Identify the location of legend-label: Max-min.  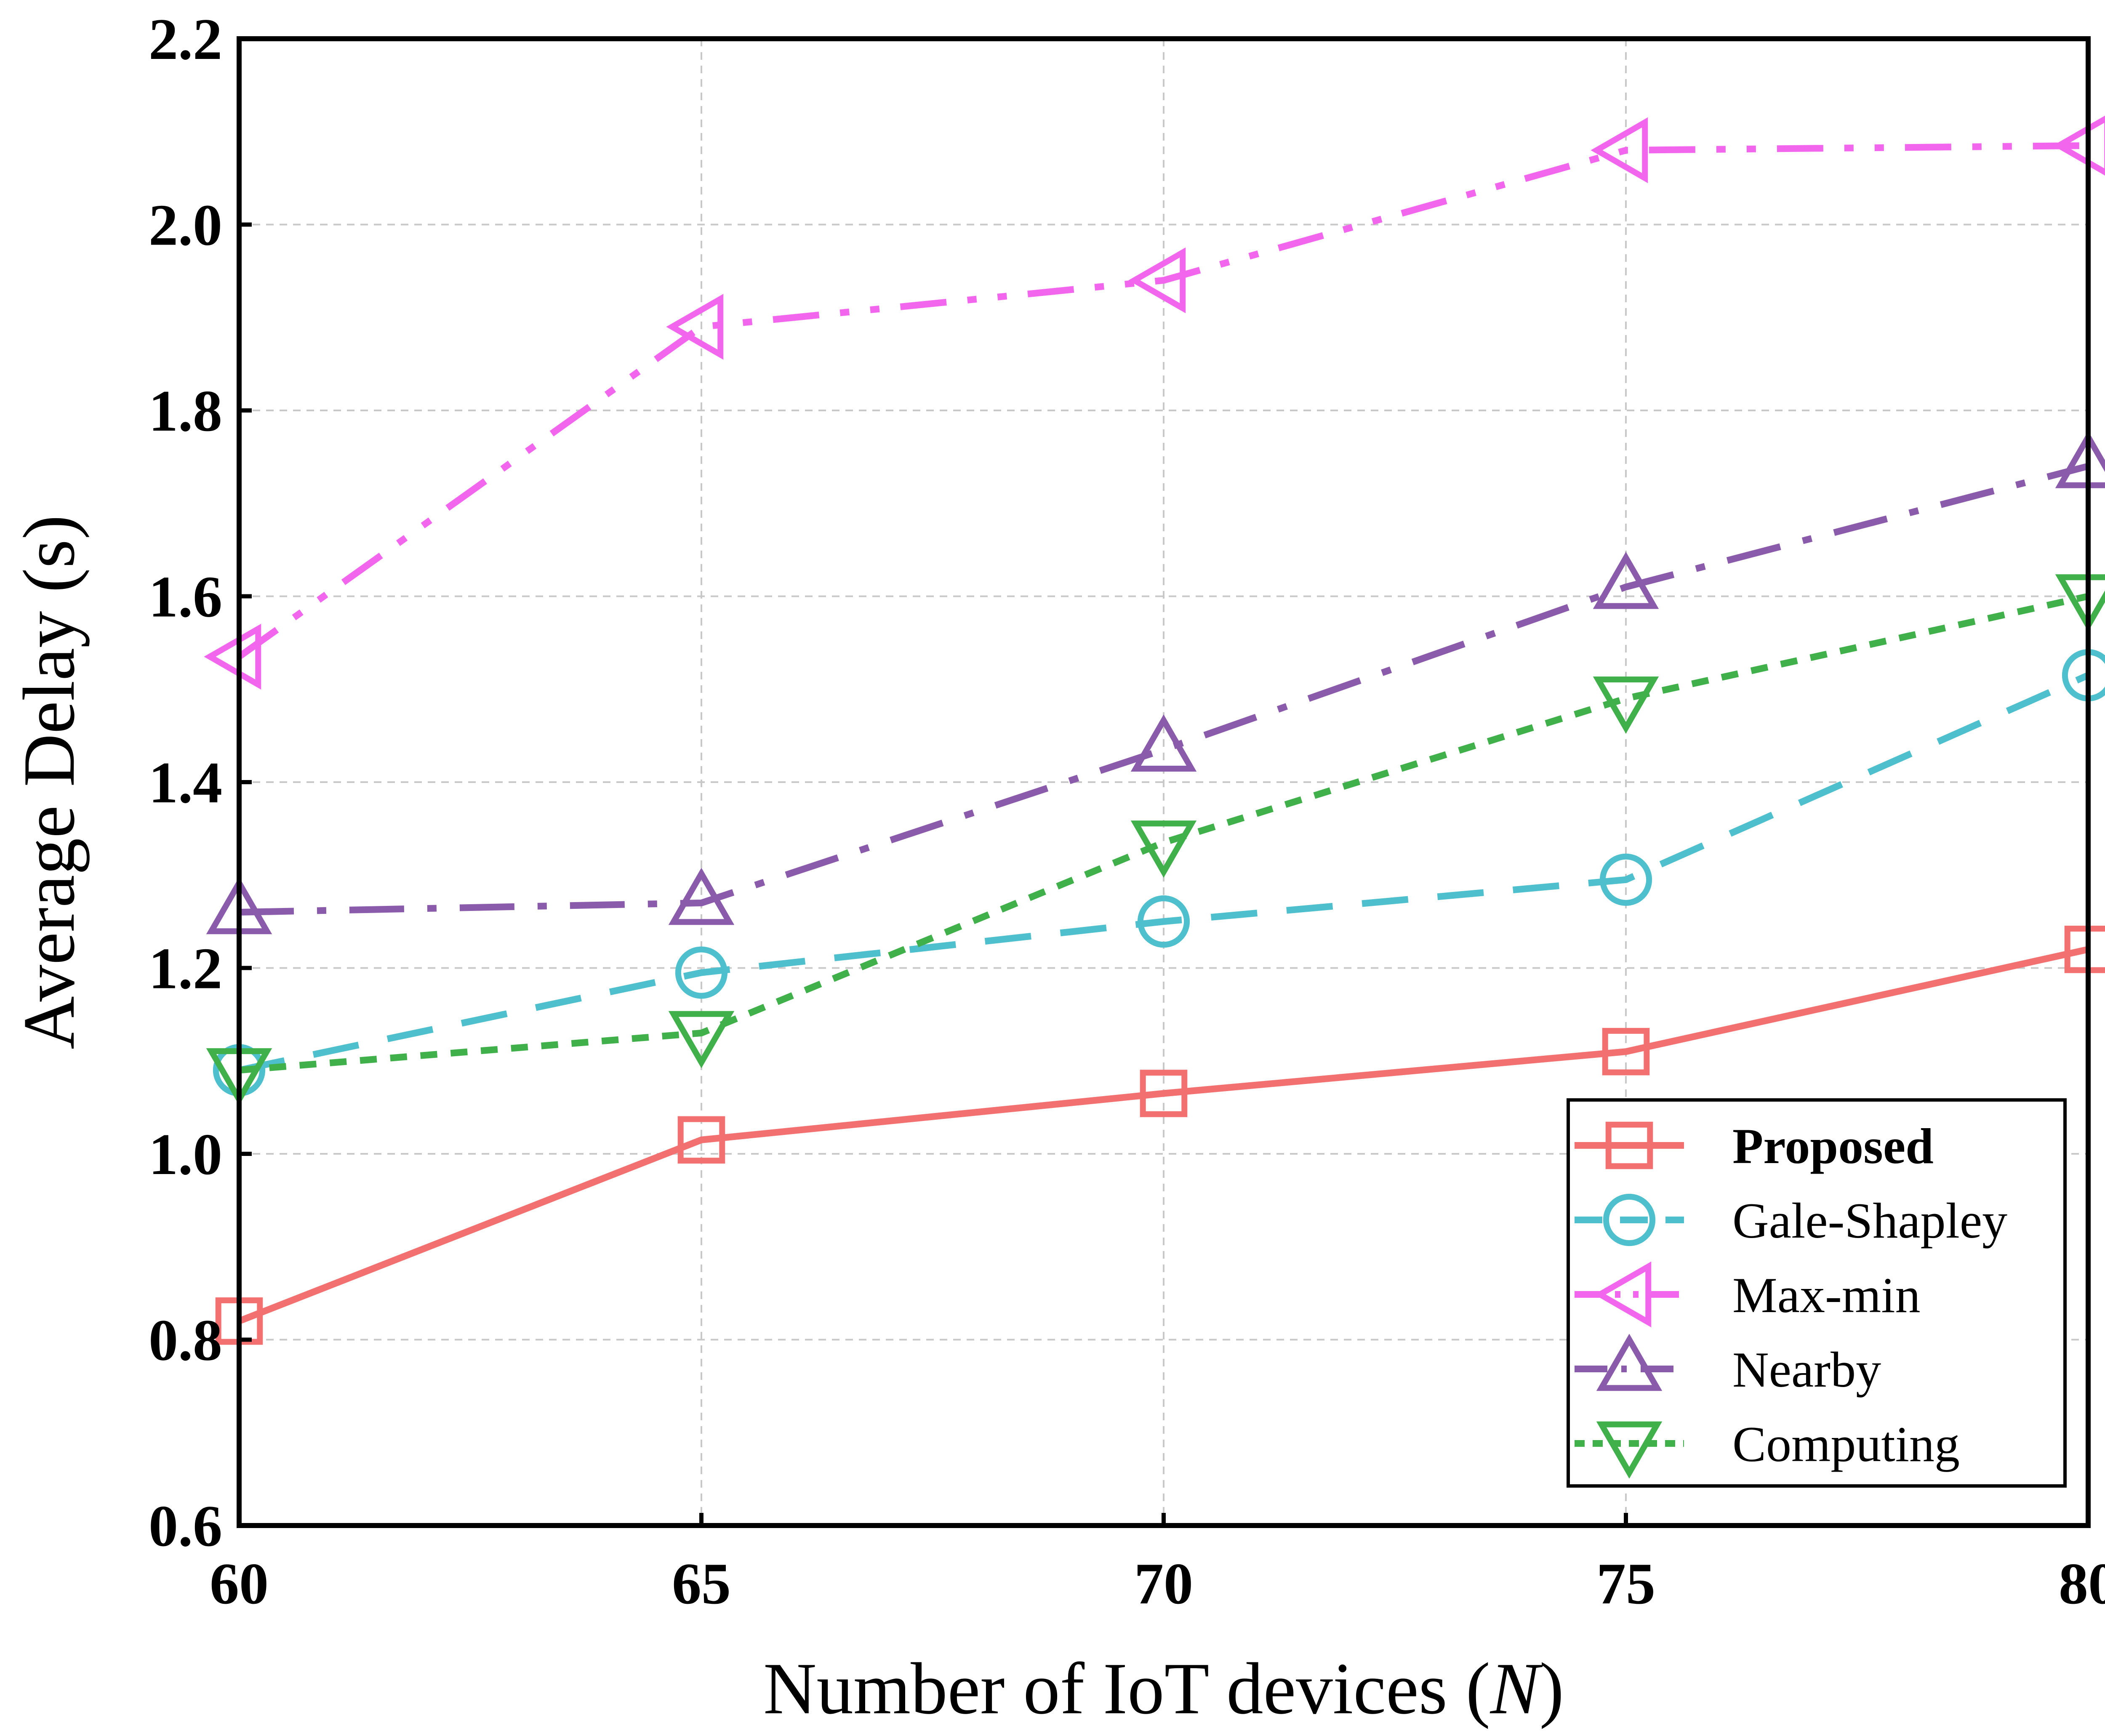
(1826, 1295).